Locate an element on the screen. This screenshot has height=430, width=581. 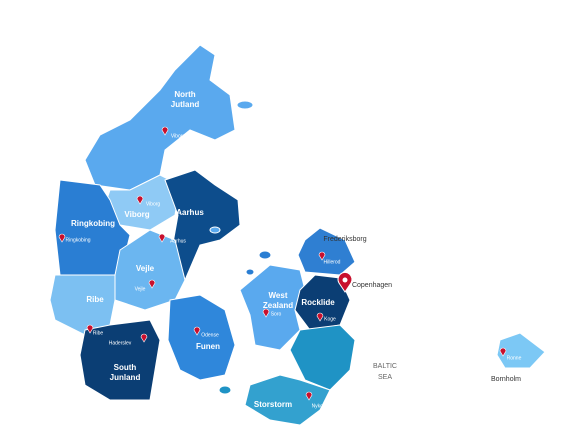
city-label: Aarhus is located at coordinates (178, 241).